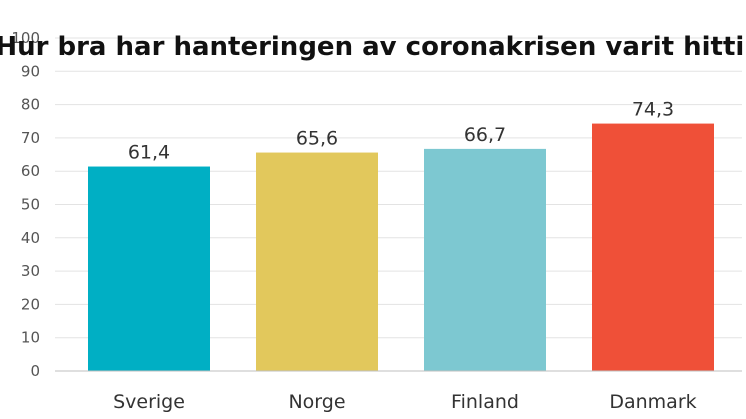 The width and height of the screenshot is (746, 419). I want to click on x-tick-label-danmark: Danmark, so click(652, 402).